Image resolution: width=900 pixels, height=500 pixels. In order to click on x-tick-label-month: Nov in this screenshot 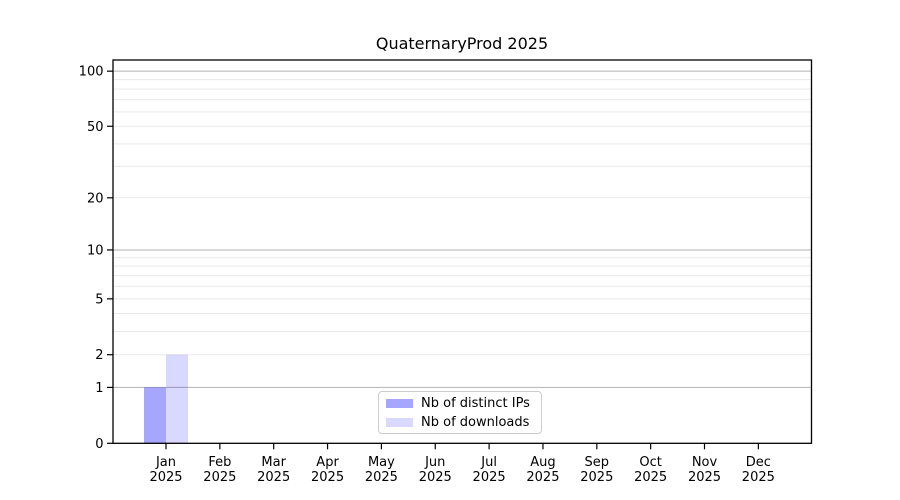, I will do `click(705, 462)`.